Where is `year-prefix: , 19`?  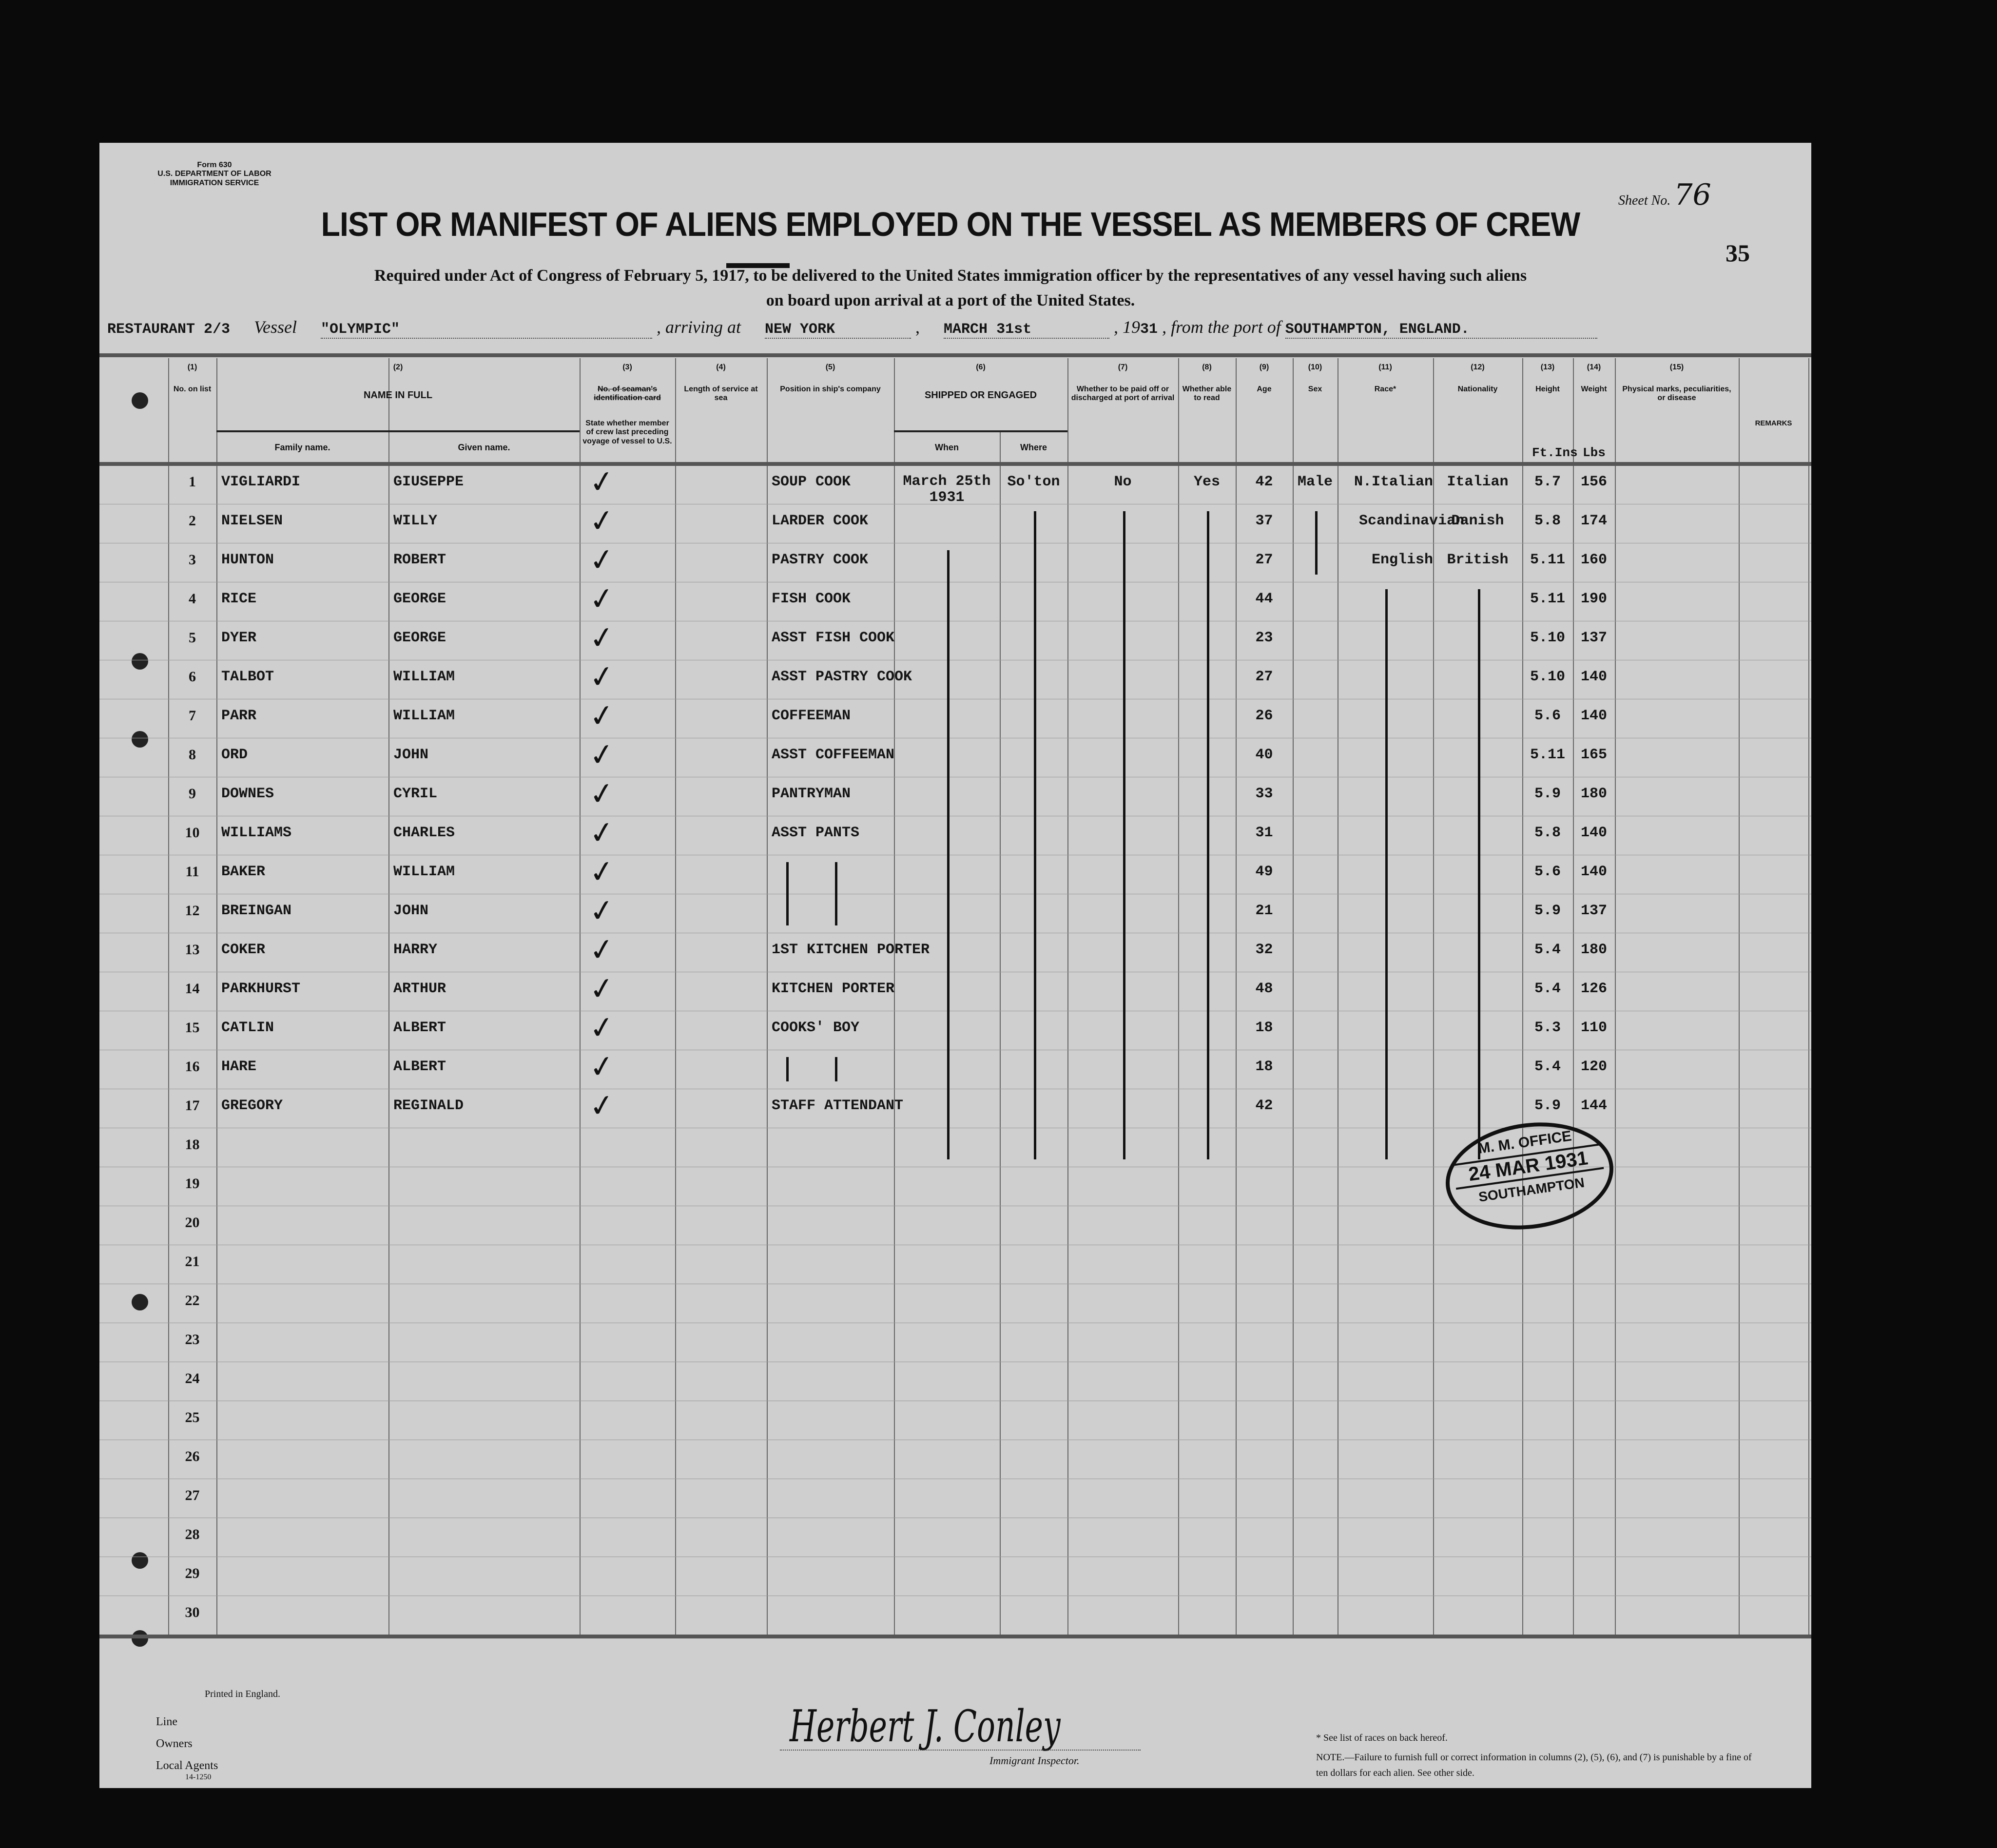 year-prefix: , 19 is located at coordinates (1127, 327).